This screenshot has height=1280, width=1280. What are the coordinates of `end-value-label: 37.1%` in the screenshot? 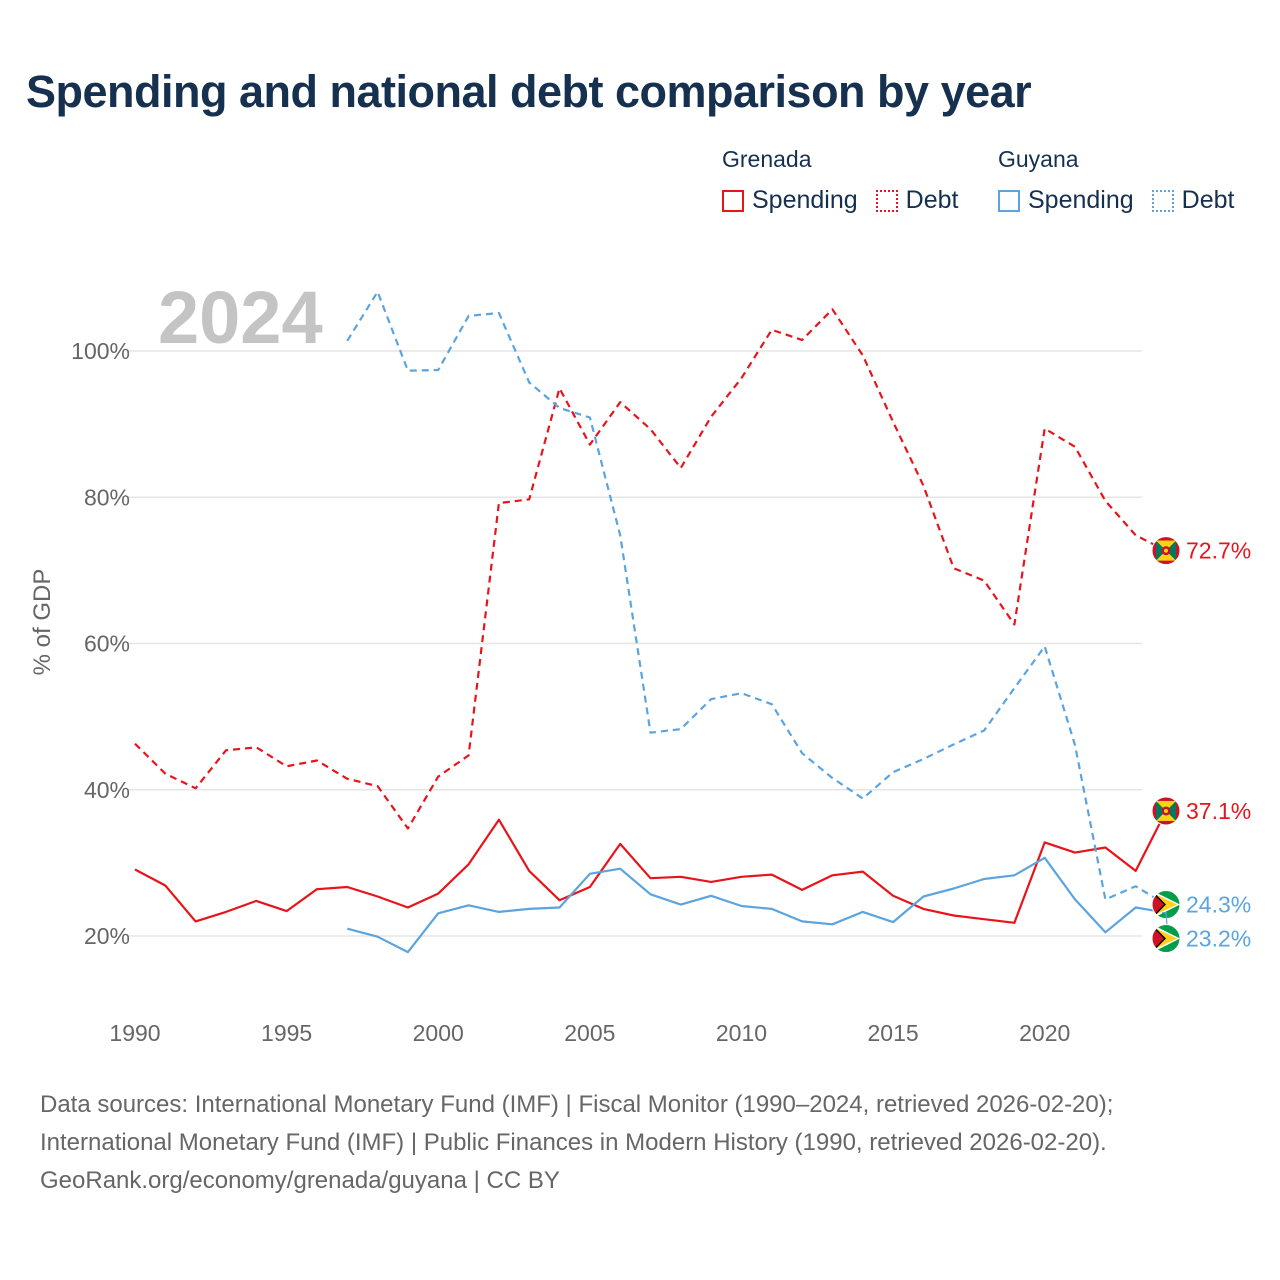 It's located at (1218, 811).